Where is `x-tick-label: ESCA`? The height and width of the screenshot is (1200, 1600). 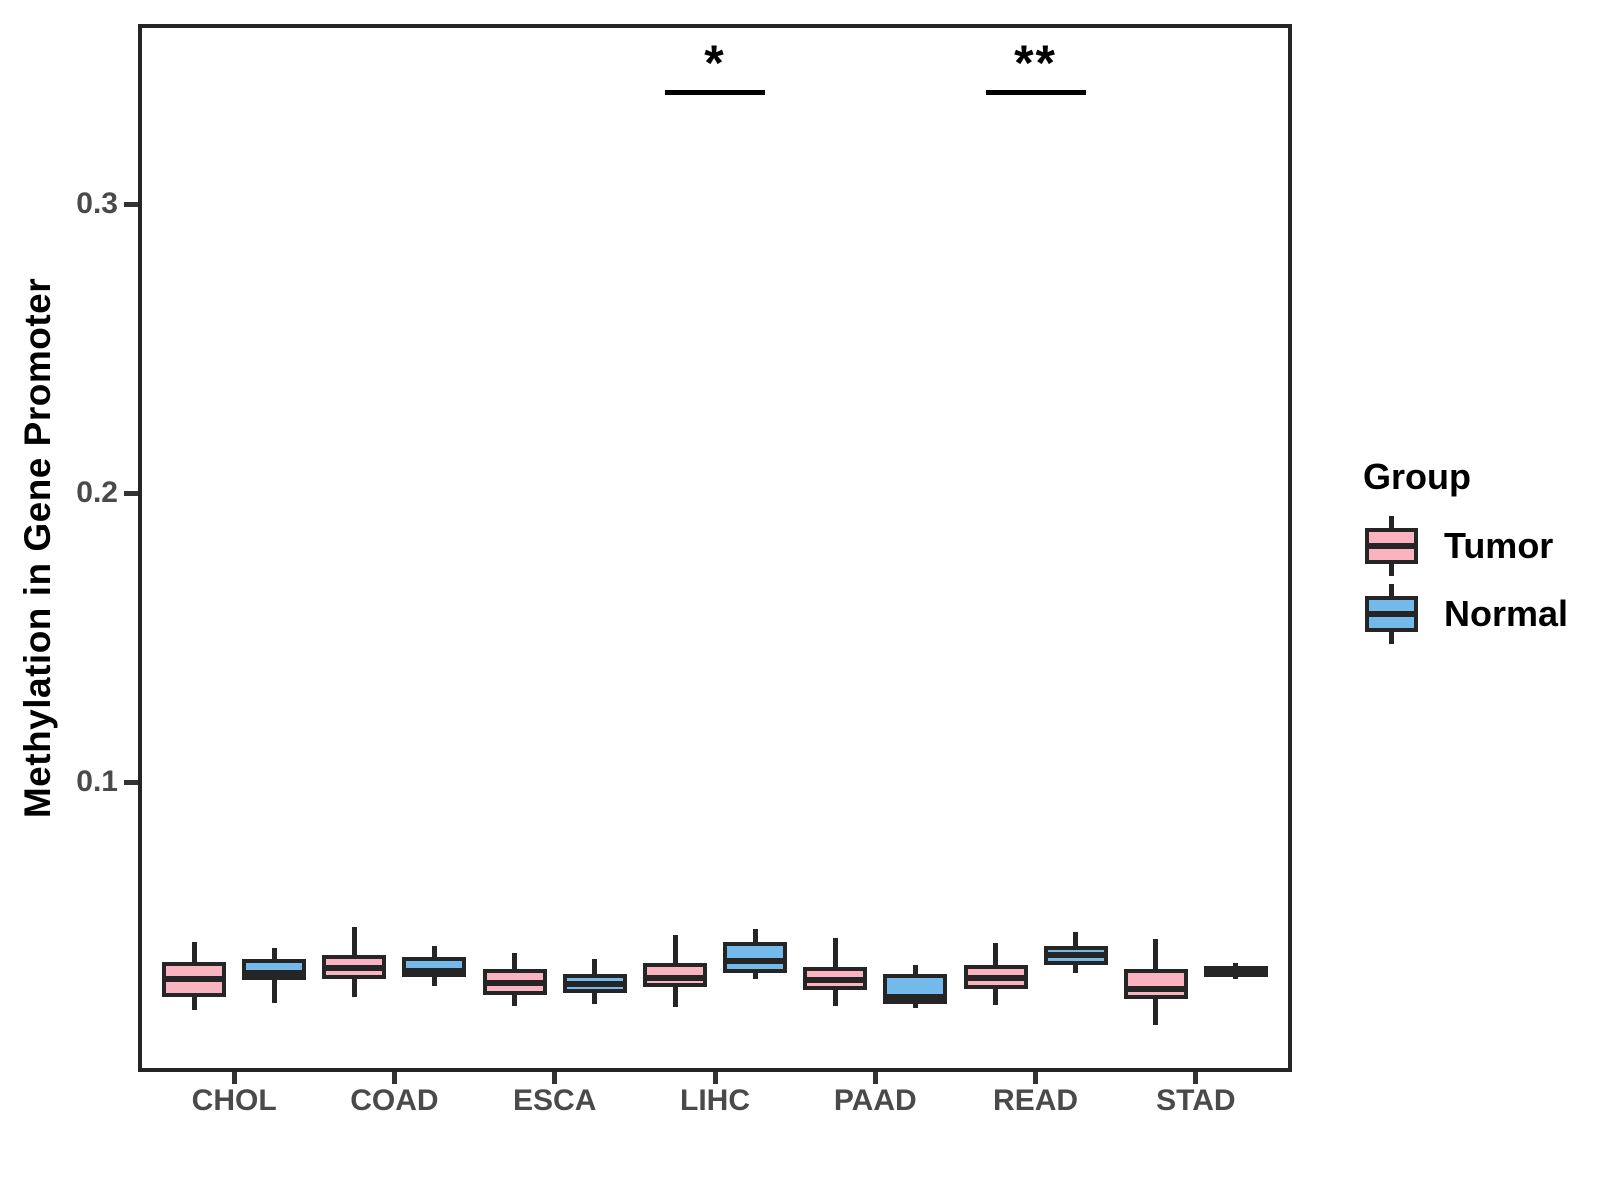
x-tick-label: ESCA is located at coordinates (555, 1100).